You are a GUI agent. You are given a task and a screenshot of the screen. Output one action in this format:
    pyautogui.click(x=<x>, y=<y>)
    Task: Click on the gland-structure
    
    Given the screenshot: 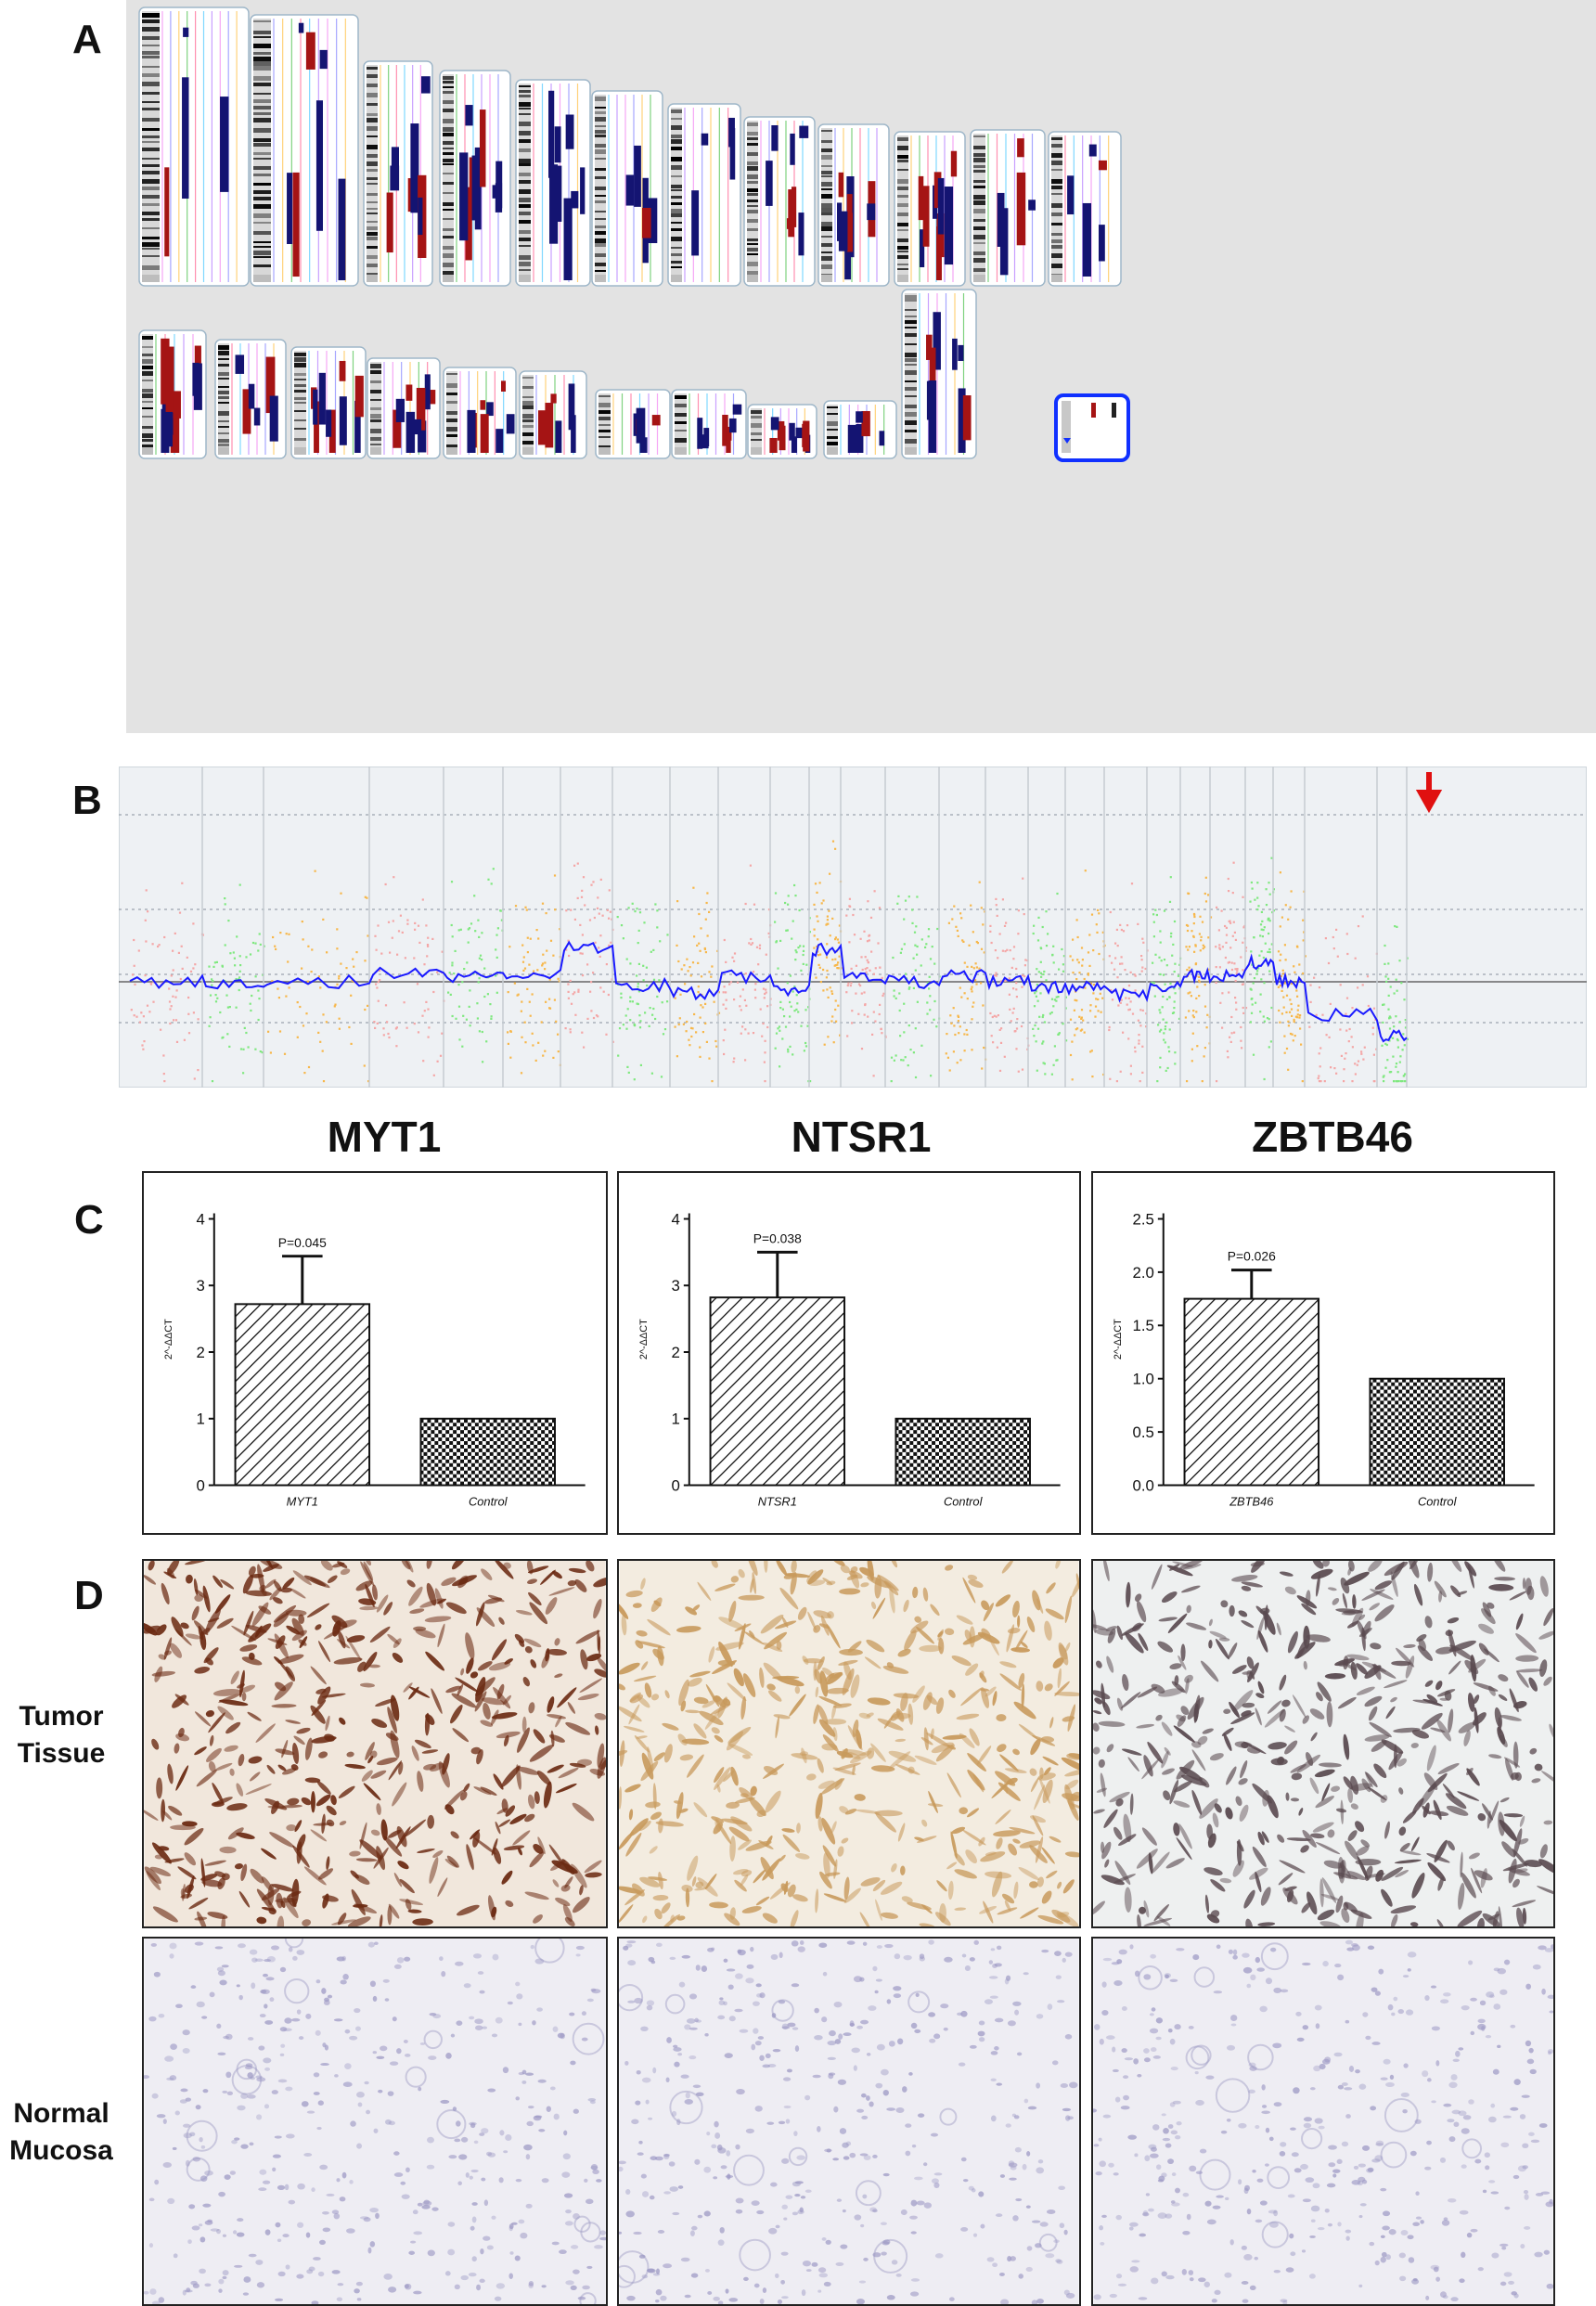 What is the action you would take?
    pyautogui.click(x=589, y=2039)
    